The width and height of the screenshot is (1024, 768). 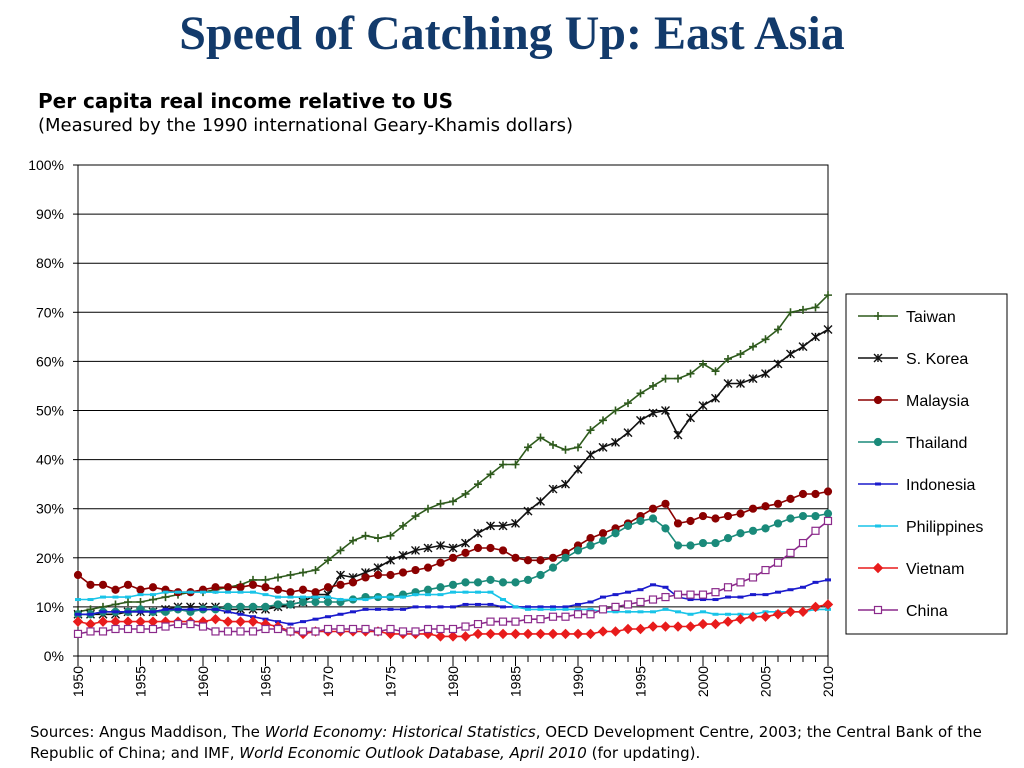 I want to click on series-china, so click(x=453, y=577).